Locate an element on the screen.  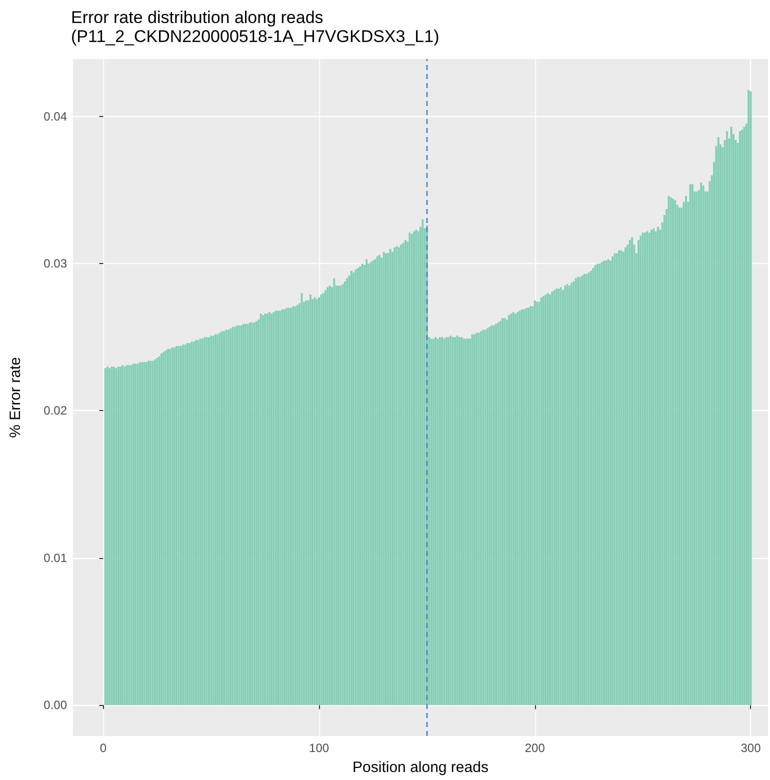
y-tick-label: 0.02 is located at coordinates (56, 411).